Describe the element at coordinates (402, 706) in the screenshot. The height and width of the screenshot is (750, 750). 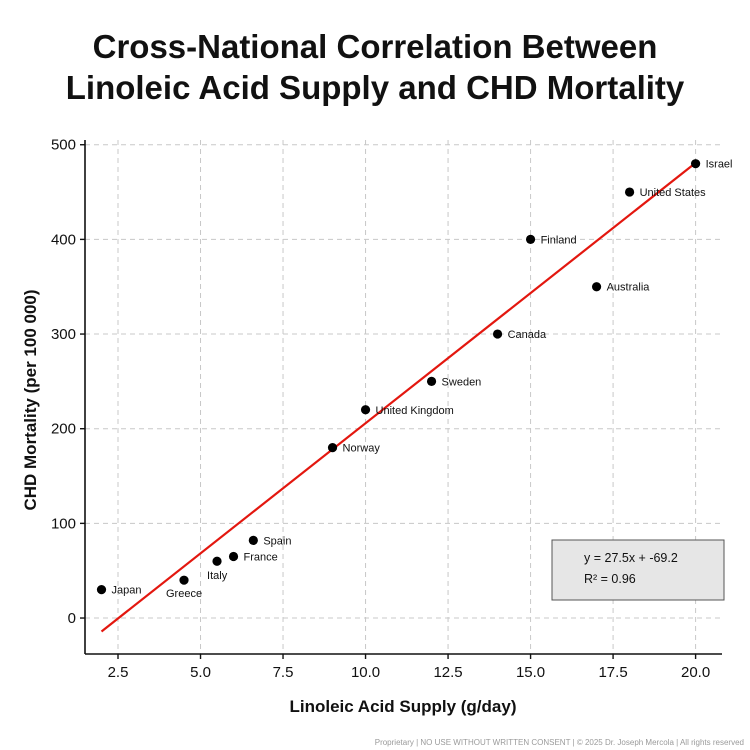
I see `x-axis-title: Linoleic Acid Supply (g/day)` at that location.